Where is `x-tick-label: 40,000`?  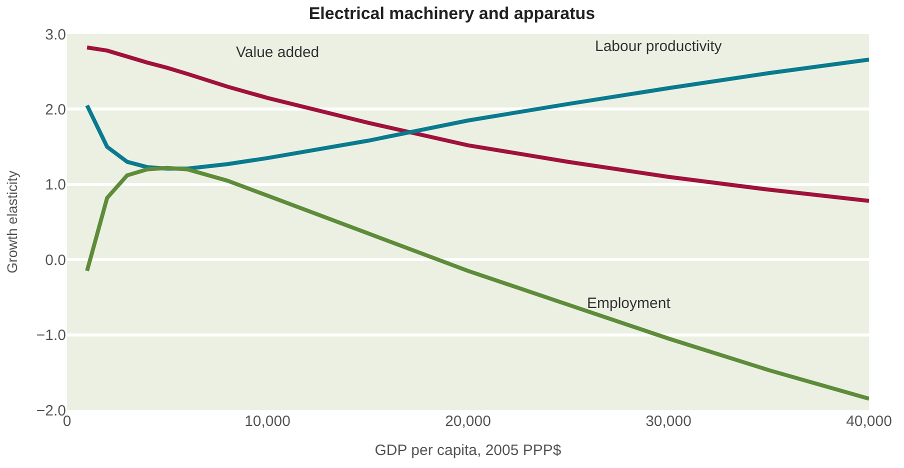 x-tick-label: 40,000 is located at coordinates (869, 421).